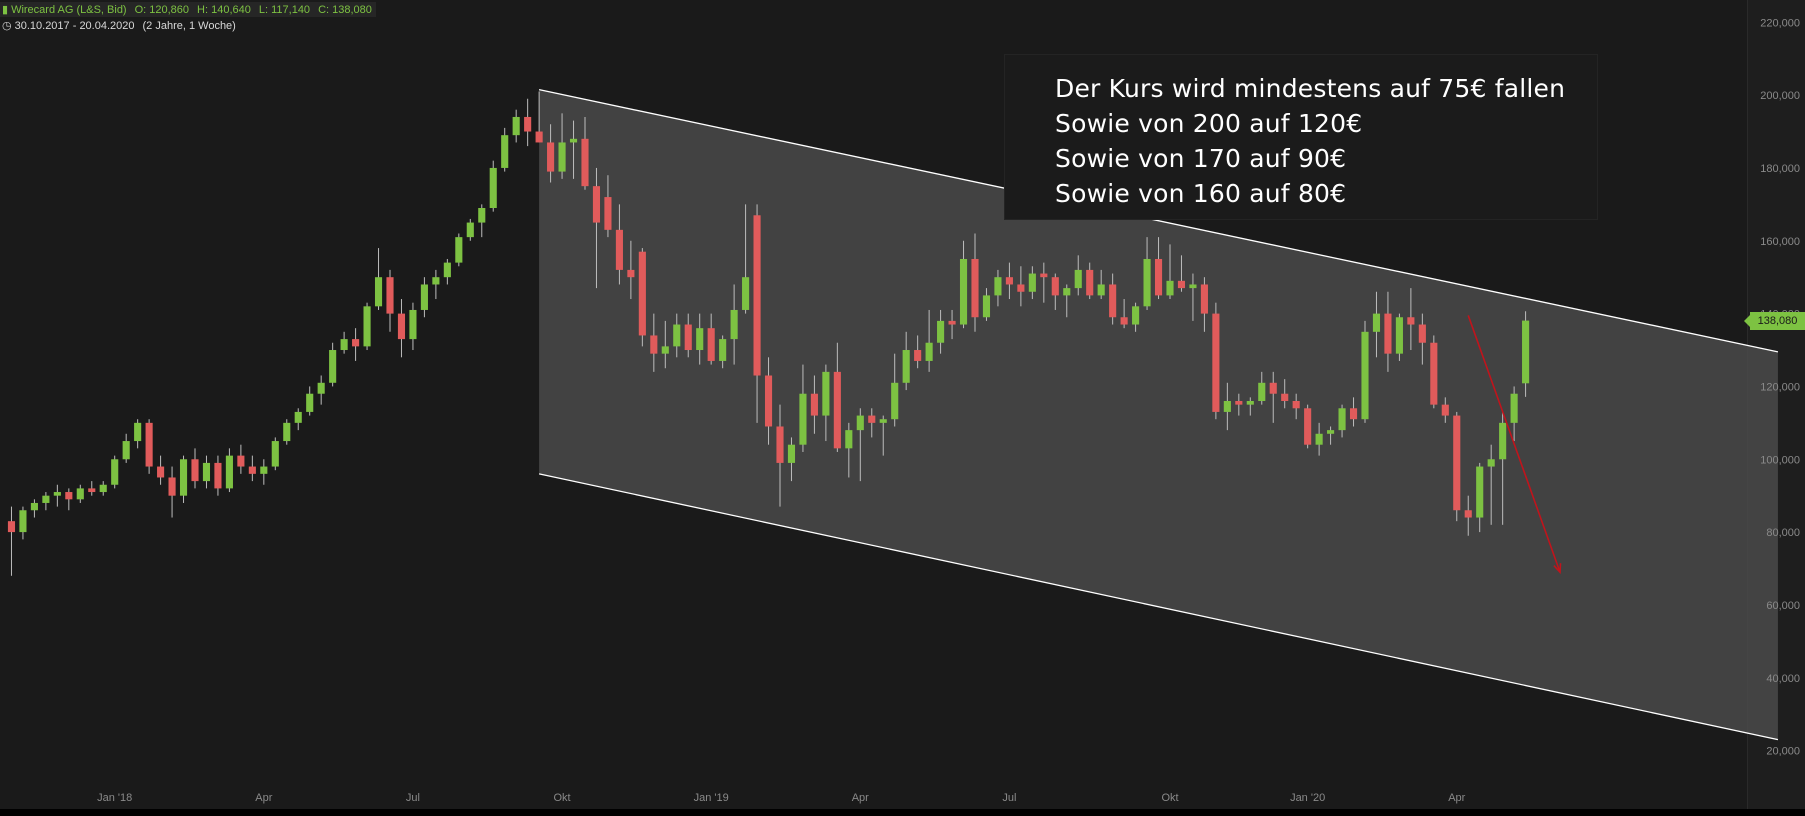  Describe the element at coordinates (1514, 445) in the screenshot. I see `forecast-arrow` at that location.